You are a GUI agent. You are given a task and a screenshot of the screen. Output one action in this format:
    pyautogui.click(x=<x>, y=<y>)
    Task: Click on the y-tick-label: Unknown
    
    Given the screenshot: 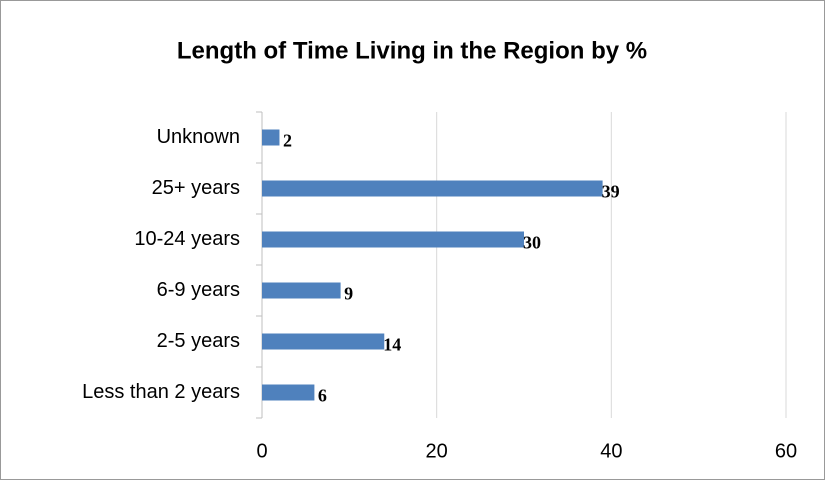 What is the action you would take?
    pyautogui.click(x=198, y=137)
    